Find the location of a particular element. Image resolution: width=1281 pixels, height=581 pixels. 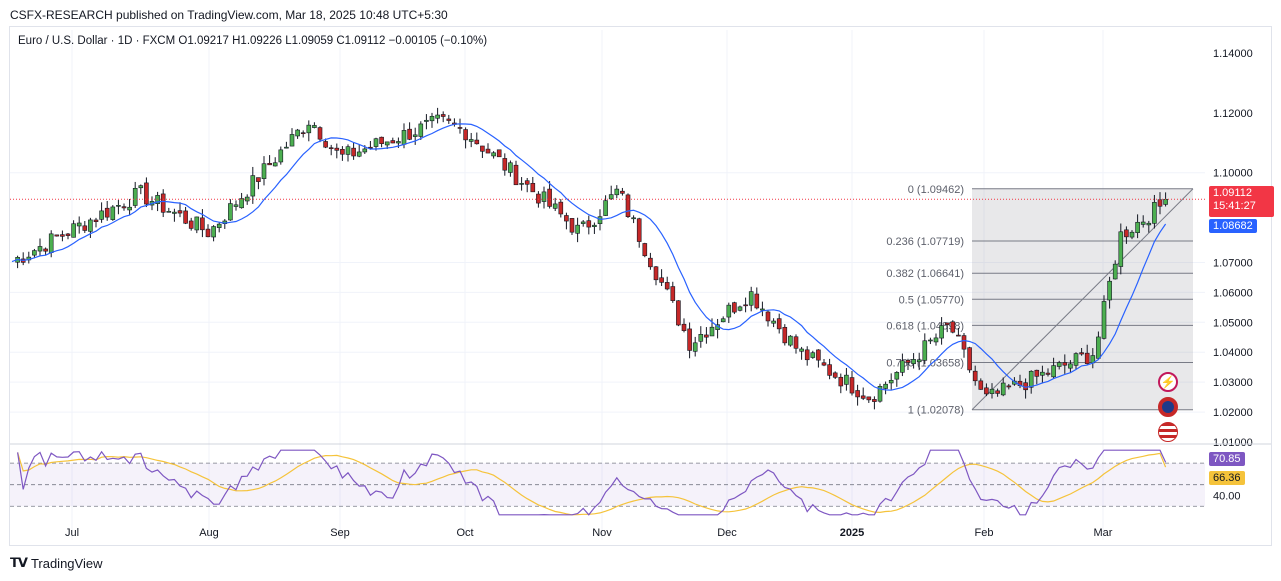

symbol-label: Euro / U.S. Dollar · 1D · FXCM is located at coordinates (97, 41).